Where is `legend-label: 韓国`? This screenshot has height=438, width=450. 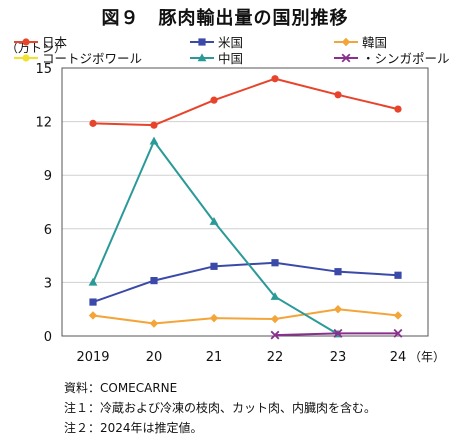 legend-label: 韓国 is located at coordinates (374, 42).